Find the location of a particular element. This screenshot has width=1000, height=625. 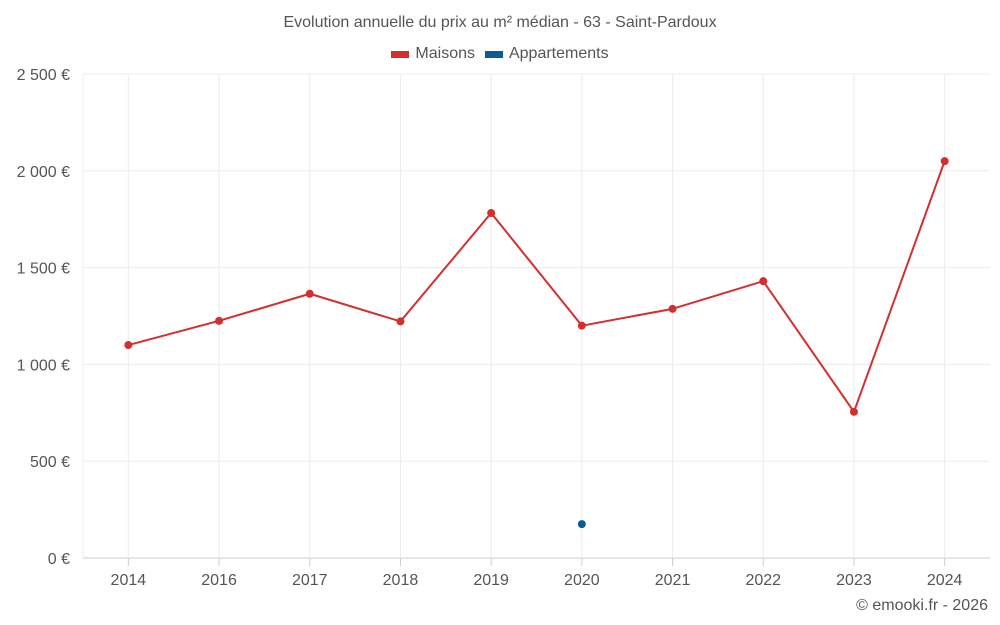

legend-label-appartements: Appartements is located at coordinates (558, 53).